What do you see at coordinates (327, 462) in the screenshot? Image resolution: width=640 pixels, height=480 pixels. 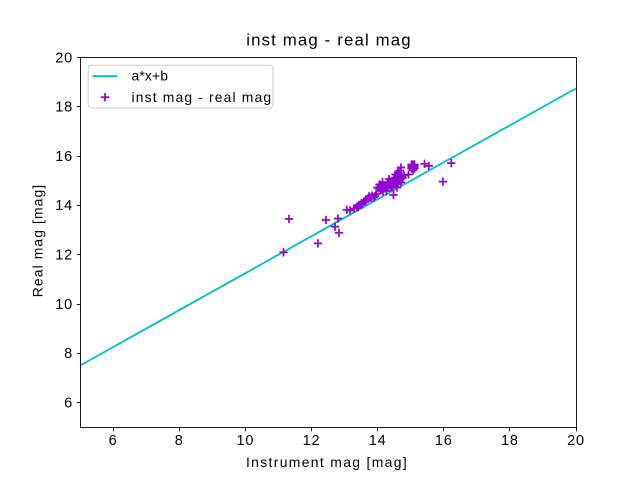 I see `svg-text: Instrument mag [mag]` at bounding box center [327, 462].